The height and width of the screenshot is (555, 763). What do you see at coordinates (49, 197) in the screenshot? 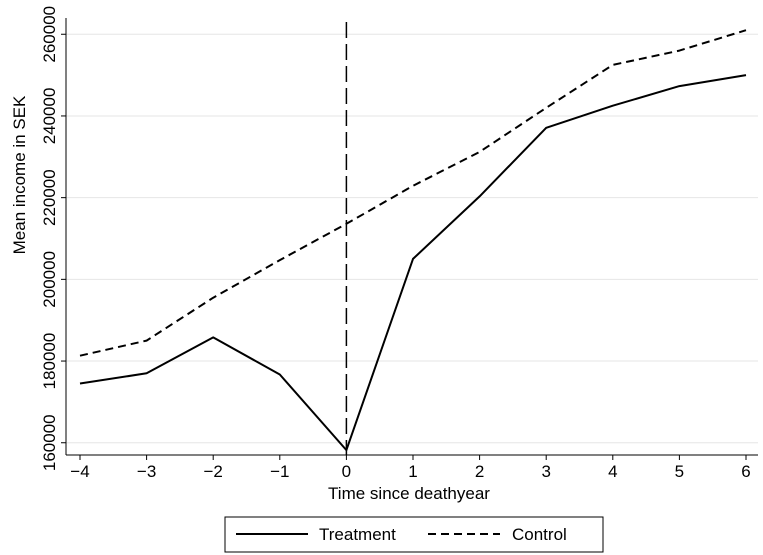
I see `y-tick-label: 220000` at bounding box center [49, 197].